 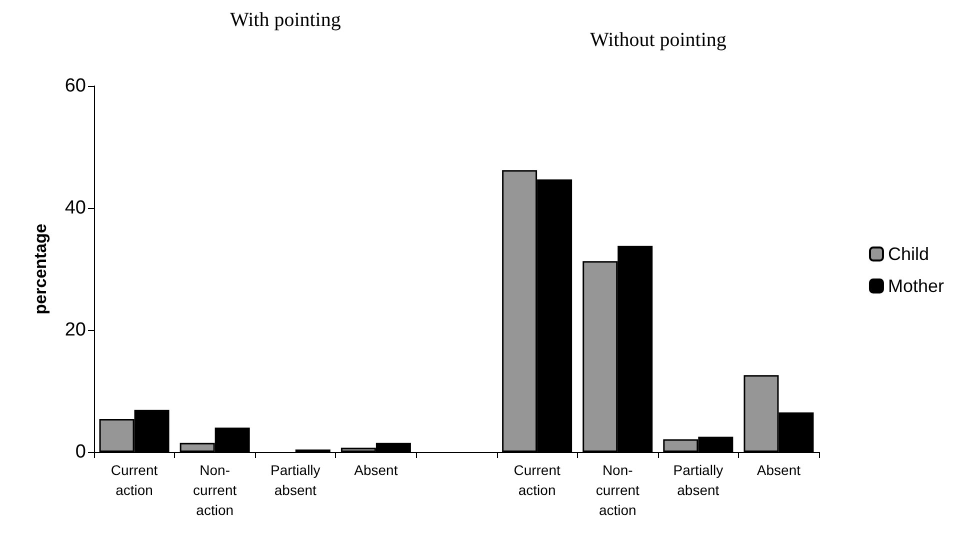 What do you see at coordinates (285, 20) in the screenshot?
I see `text: With pointing` at bounding box center [285, 20].